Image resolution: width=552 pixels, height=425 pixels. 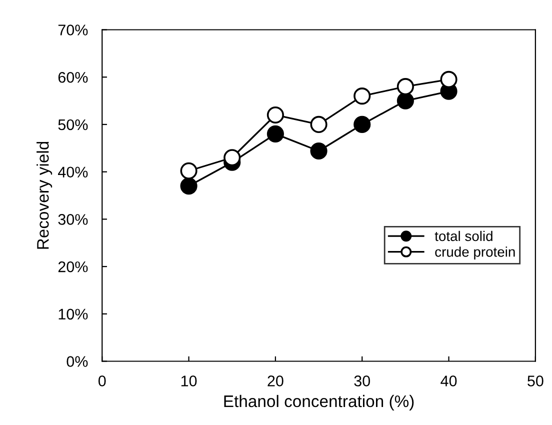 What do you see at coordinates (73, 219) in the screenshot?
I see `y-tick-label: 30%` at bounding box center [73, 219].